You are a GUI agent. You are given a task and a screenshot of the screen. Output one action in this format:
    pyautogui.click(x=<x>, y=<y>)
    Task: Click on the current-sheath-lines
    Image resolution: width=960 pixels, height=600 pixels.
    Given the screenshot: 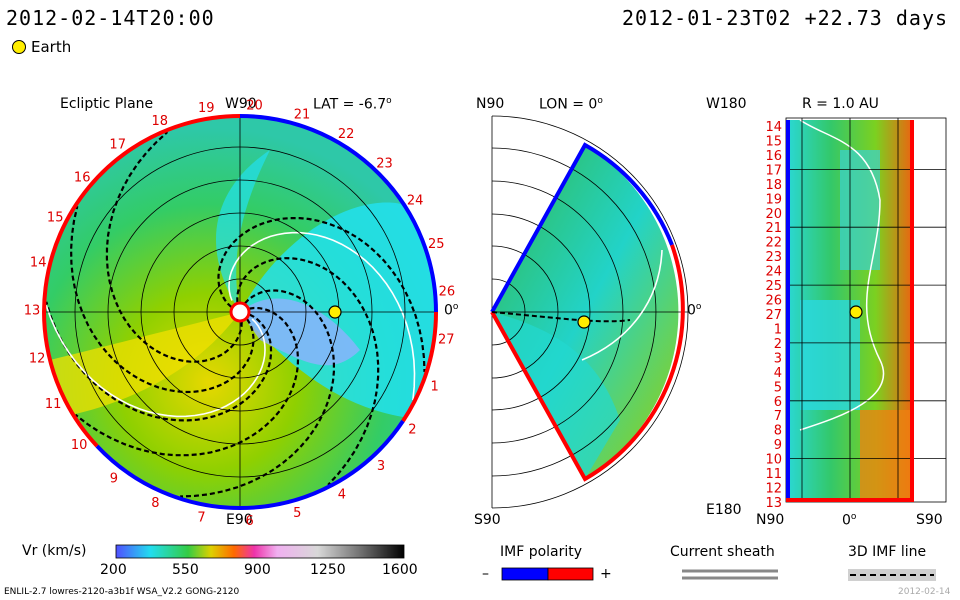 What is the action you would take?
    pyautogui.click(x=230, y=324)
    